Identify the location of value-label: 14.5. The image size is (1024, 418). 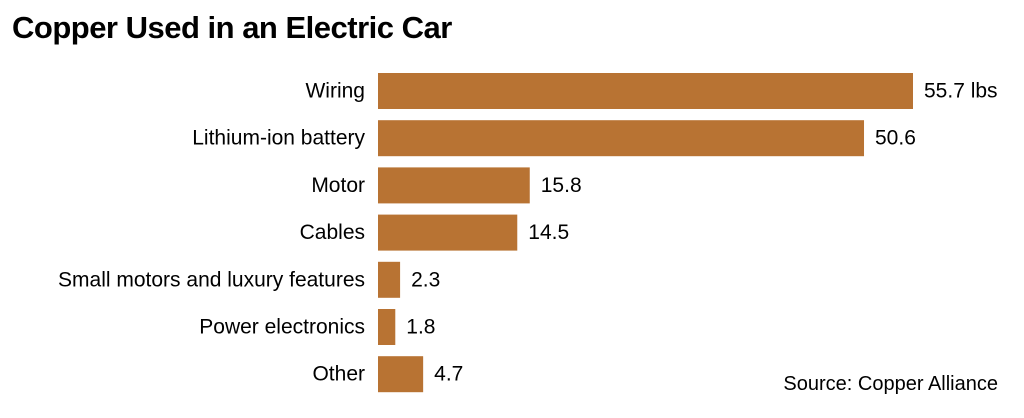
(548, 232).